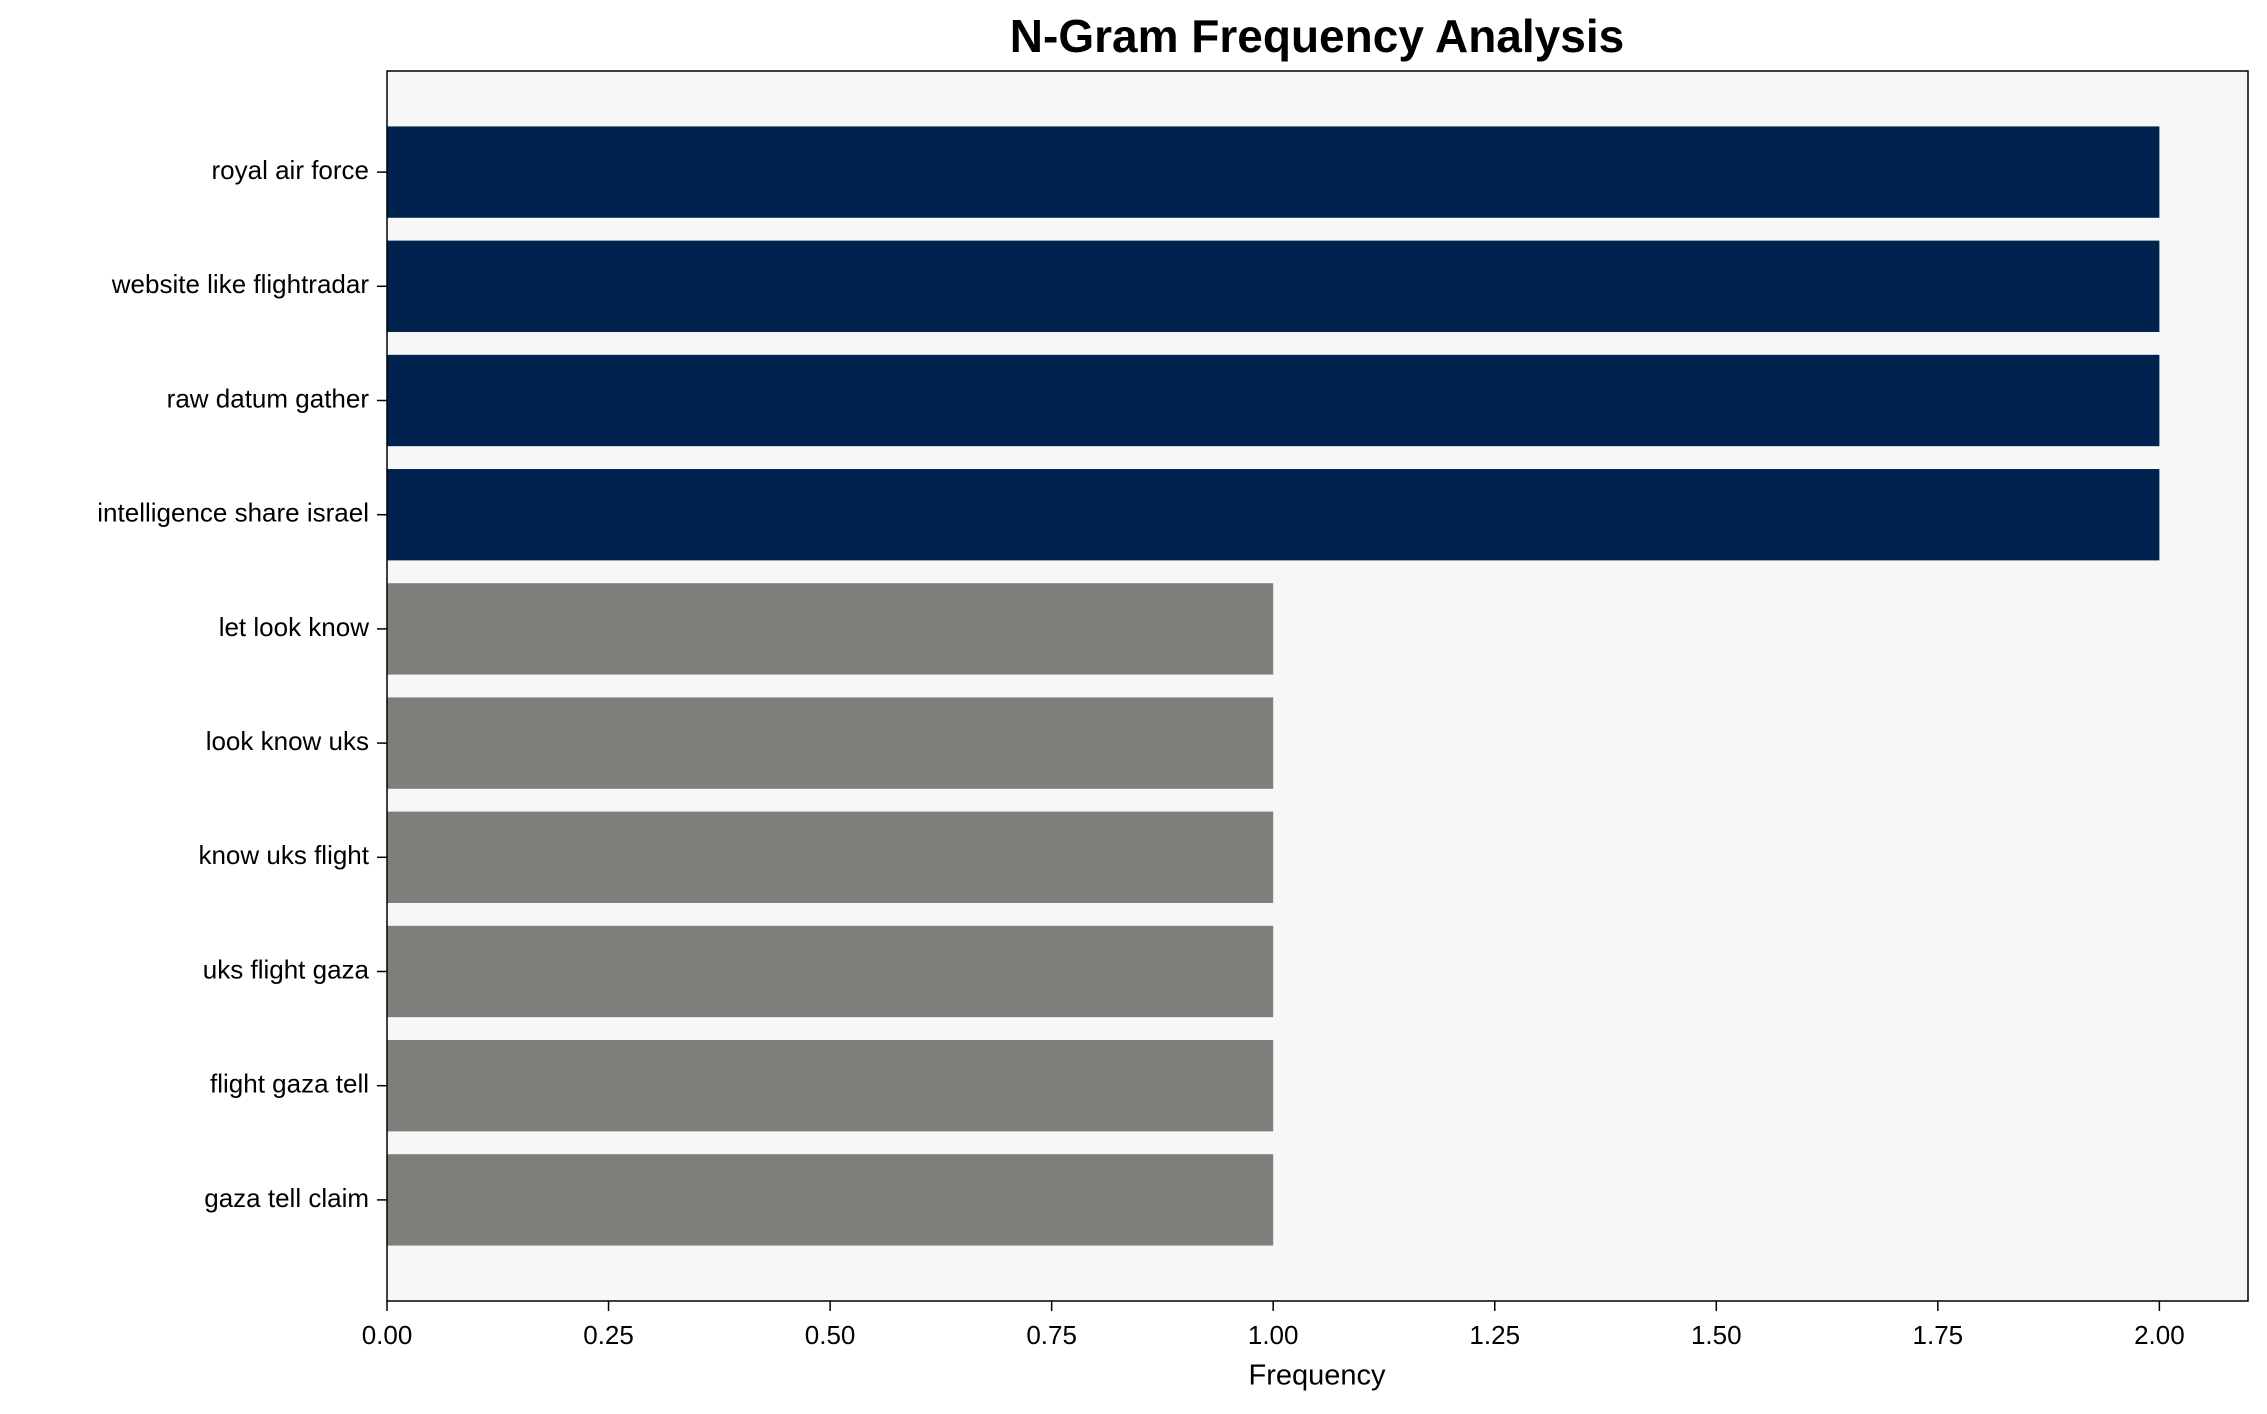  I want to click on y-tick-label: royal air force, so click(291, 170).